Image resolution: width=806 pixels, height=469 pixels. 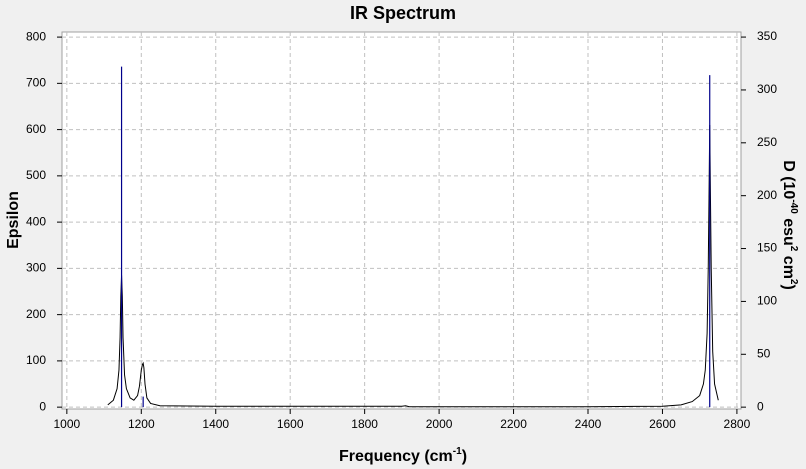 I want to click on y2-title-part: esu, so click(x=788, y=230).